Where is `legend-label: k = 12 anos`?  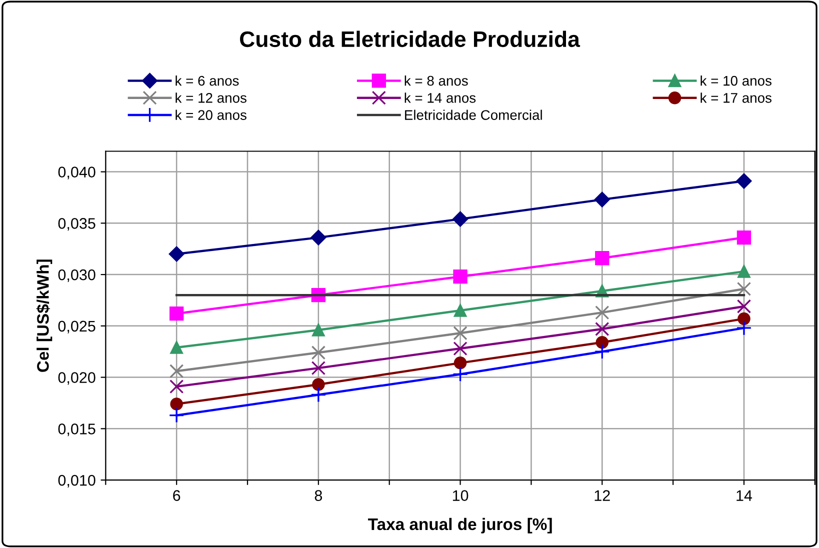 legend-label: k = 12 anos is located at coordinates (211, 97).